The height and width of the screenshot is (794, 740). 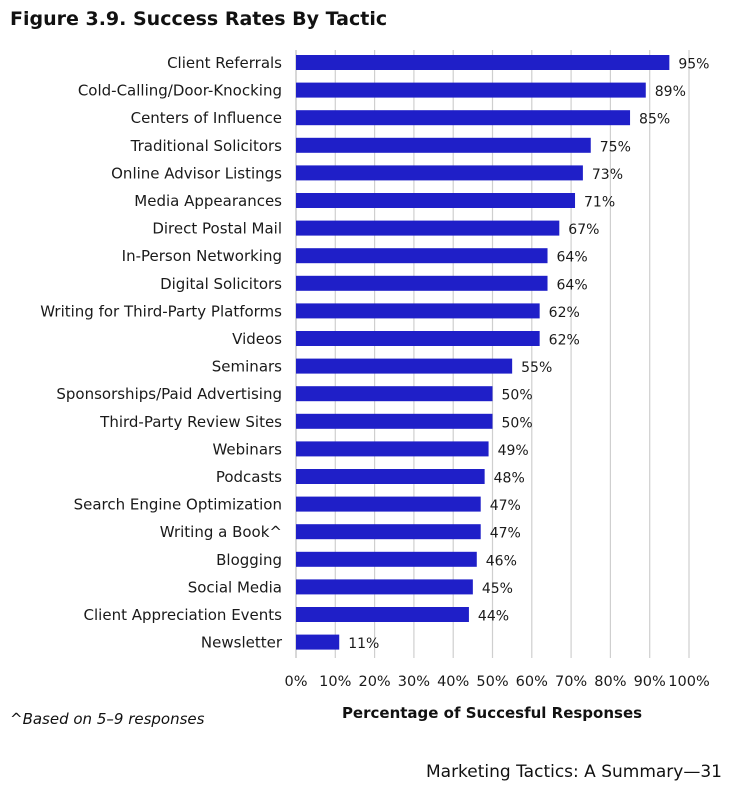 What do you see at coordinates (492, 682) in the screenshot?
I see `x-tick-label: 50%` at bounding box center [492, 682].